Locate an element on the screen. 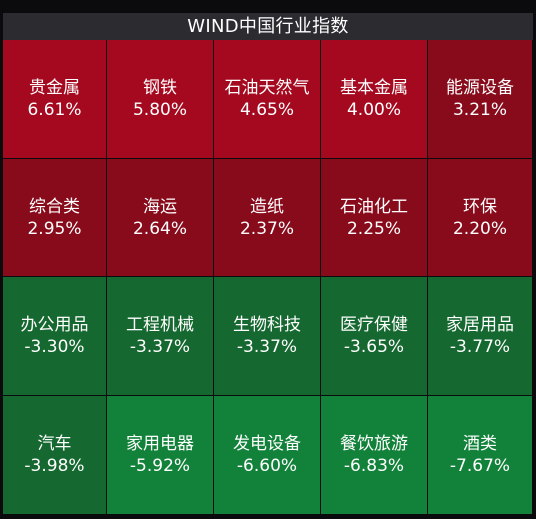 Image resolution: width=536 pixels, height=519 pixels. industry-change: 2.95% is located at coordinates (54, 228).